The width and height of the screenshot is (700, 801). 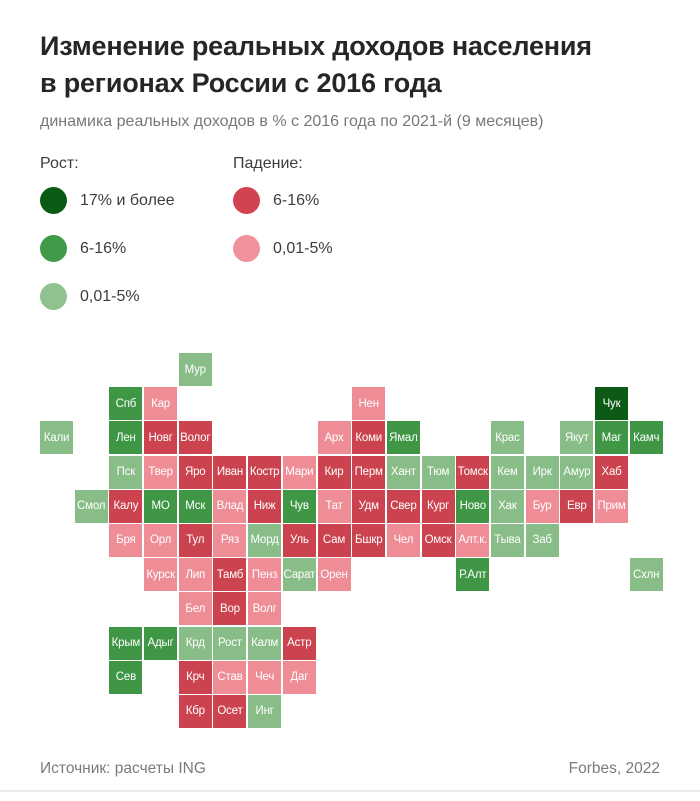 What do you see at coordinates (195, 711) in the screenshot?
I see `region-tile: Кбр` at bounding box center [195, 711].